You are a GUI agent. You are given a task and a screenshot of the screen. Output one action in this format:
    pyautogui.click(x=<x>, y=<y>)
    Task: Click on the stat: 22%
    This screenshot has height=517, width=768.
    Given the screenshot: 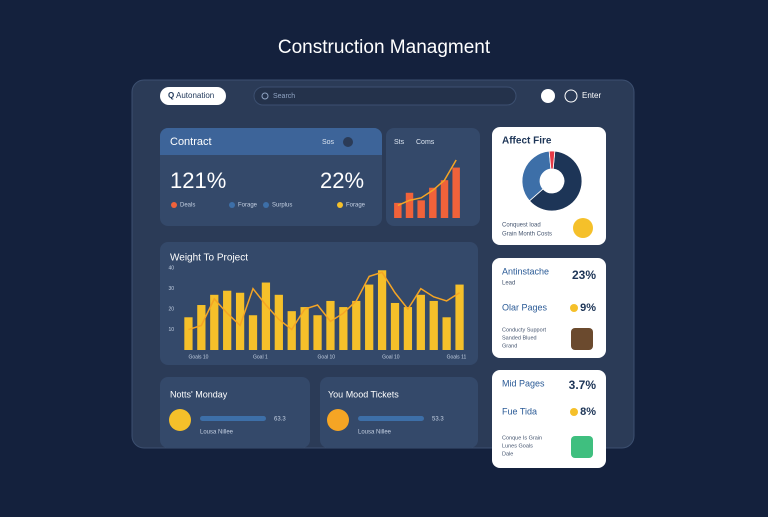 What is the action you would take?
    pyautogui.click(x=342, y=180)
    